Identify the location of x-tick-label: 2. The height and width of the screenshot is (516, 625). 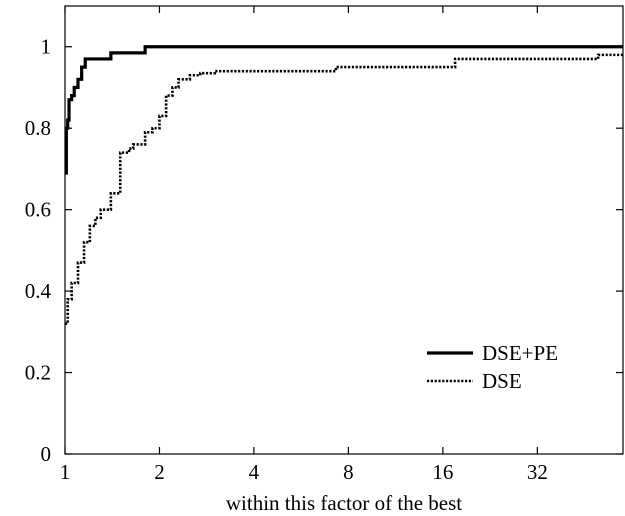
(159, 472).